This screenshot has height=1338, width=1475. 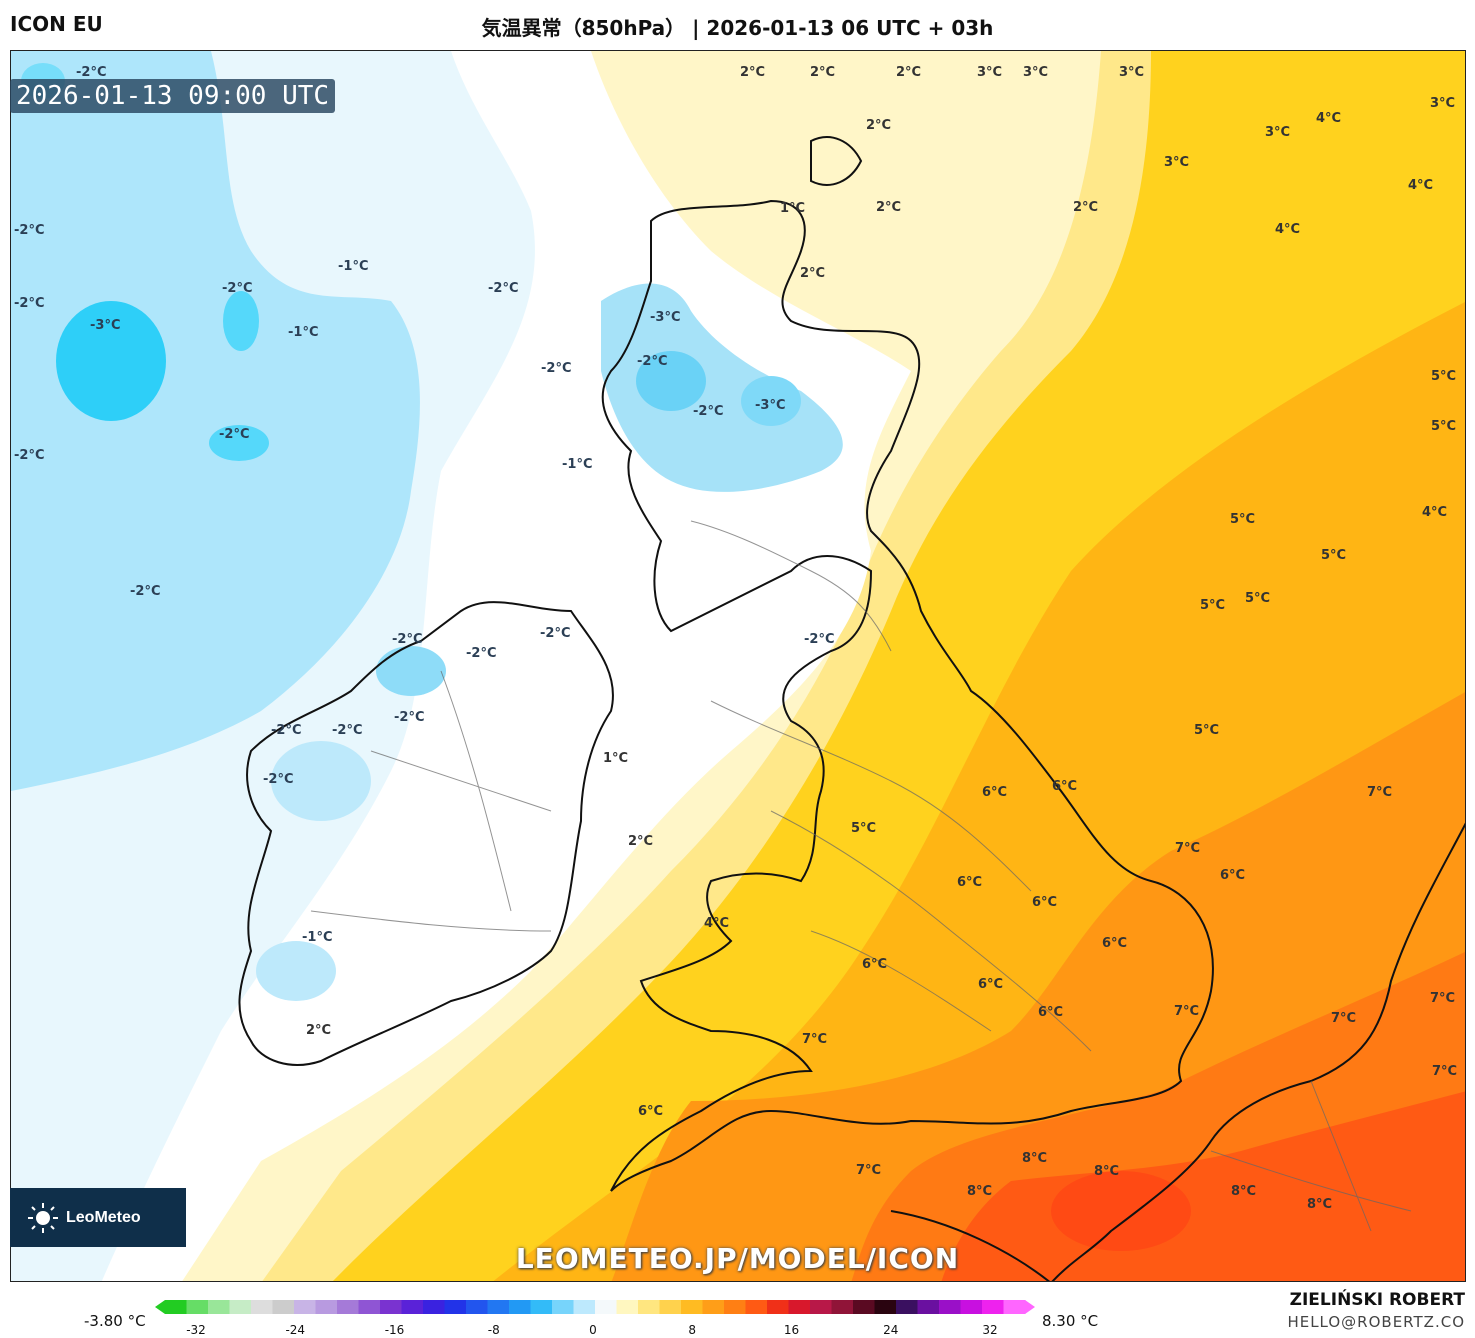 I want to click on logo-text: LeoMeteo, so click(x=103, y=1217).